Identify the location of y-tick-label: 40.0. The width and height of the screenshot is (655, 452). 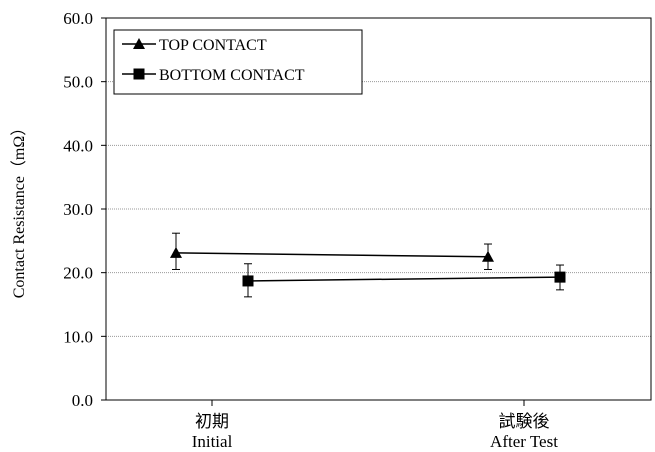
(78, 145).